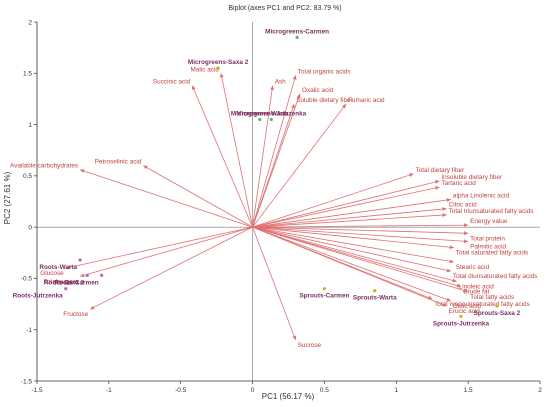  What do you see at coordinates (477, 287) in the screenshot?
I see `variable-label: Linoleic acid` at bounding box center [477, 287].